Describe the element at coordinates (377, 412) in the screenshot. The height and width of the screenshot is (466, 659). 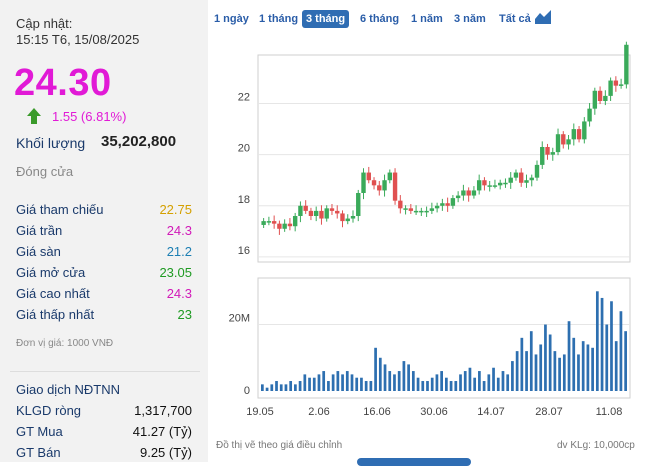
I see `x-tick-label: 16.06` at that location.